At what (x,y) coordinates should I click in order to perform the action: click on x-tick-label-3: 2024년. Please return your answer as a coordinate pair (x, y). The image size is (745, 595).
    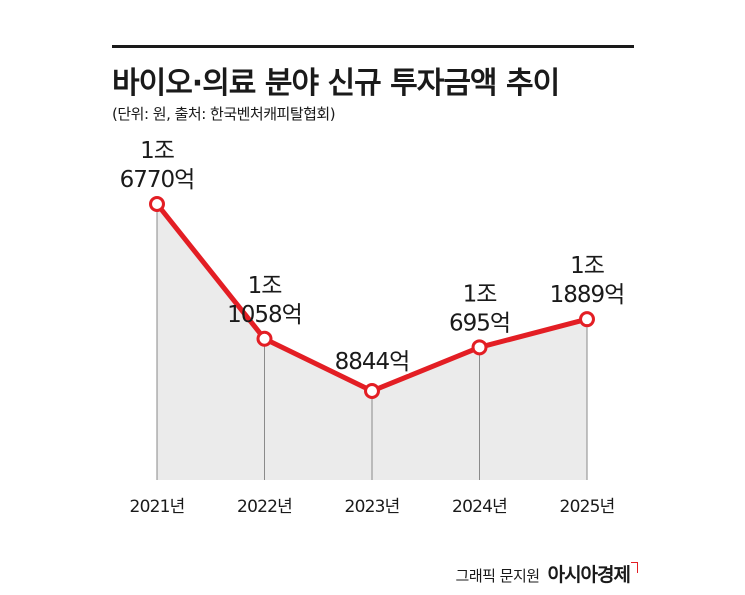
    Looking at the image, I should click on (479, 507).